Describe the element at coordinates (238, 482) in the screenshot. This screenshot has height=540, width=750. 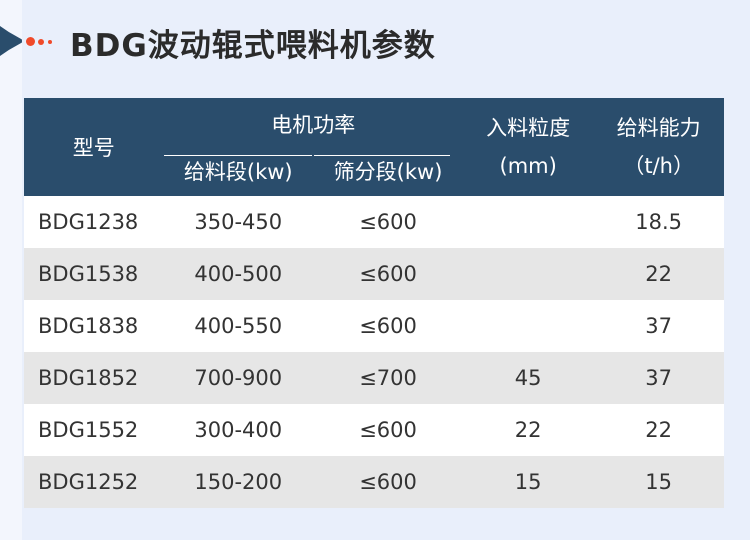
I see `cell-feed-power: 150-200` at that location.